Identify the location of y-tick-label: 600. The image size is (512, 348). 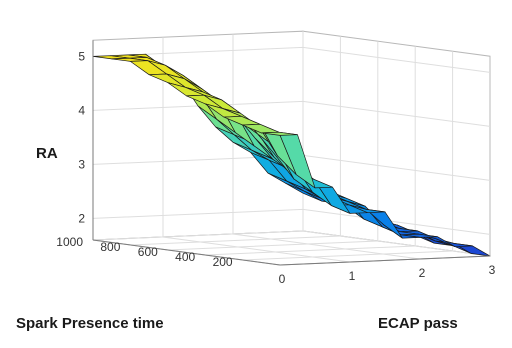
(148, 252).